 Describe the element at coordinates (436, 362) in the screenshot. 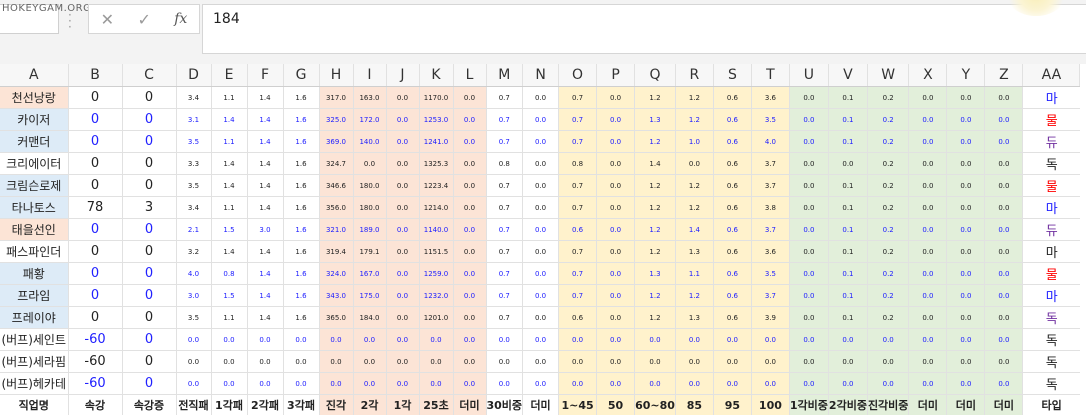

I see `value-cell-k: 0.0` at that location.